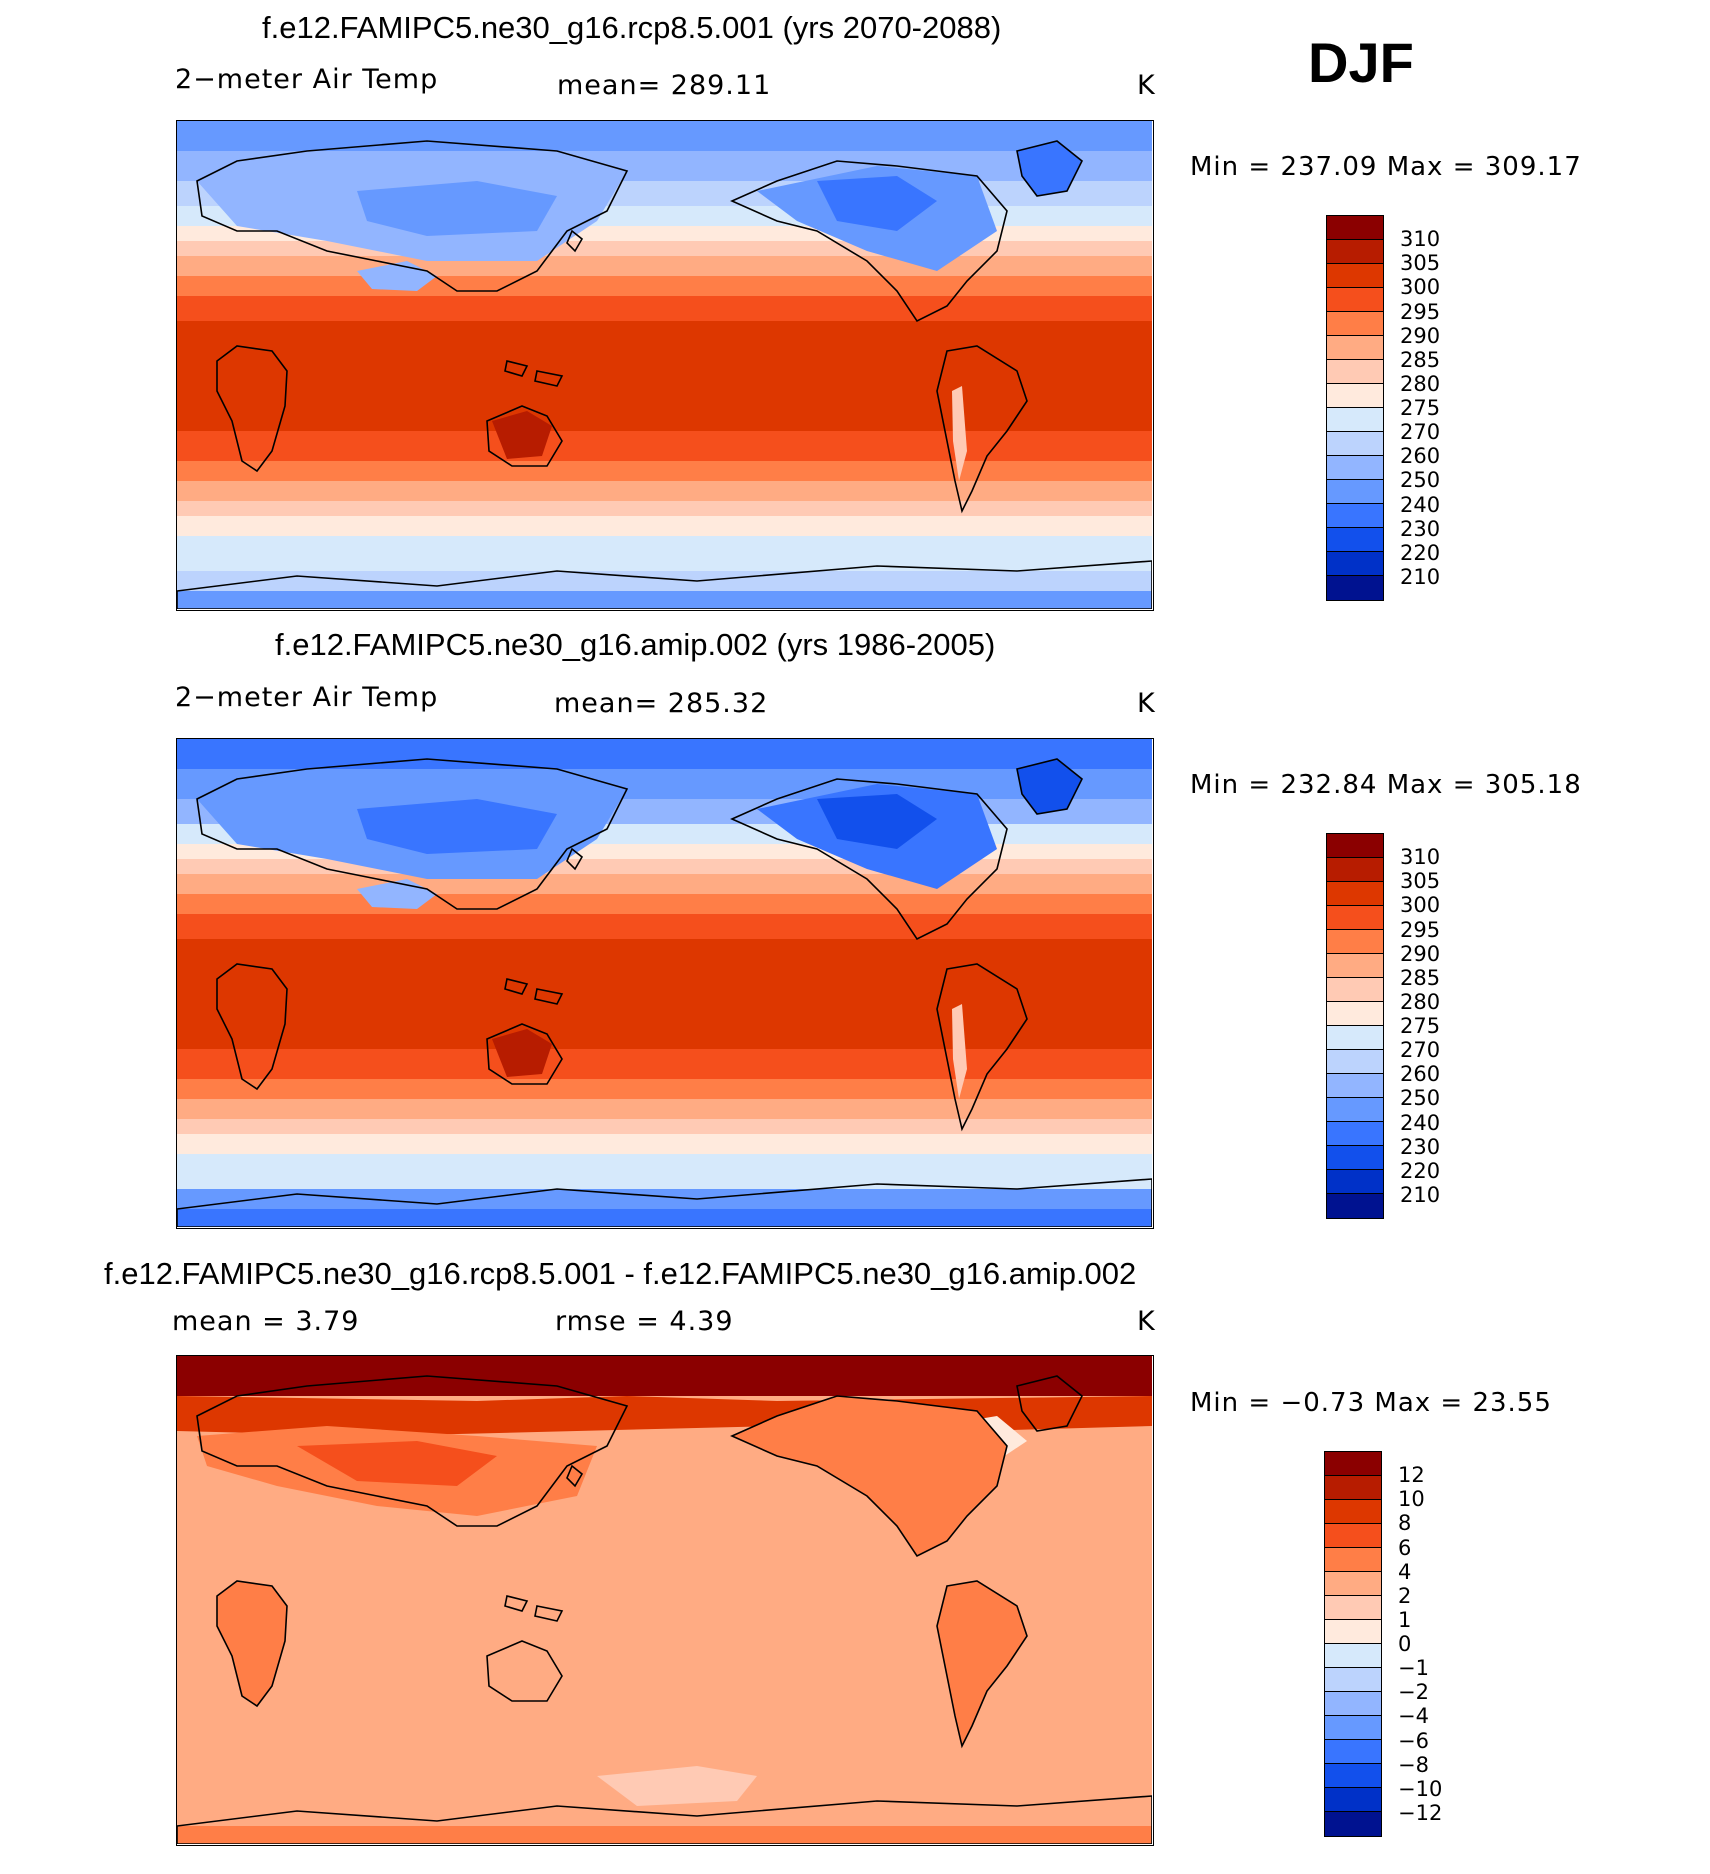  Describe the element at coordinates (1146, 85) in the screenshot. I see `units-label: K` at that location.